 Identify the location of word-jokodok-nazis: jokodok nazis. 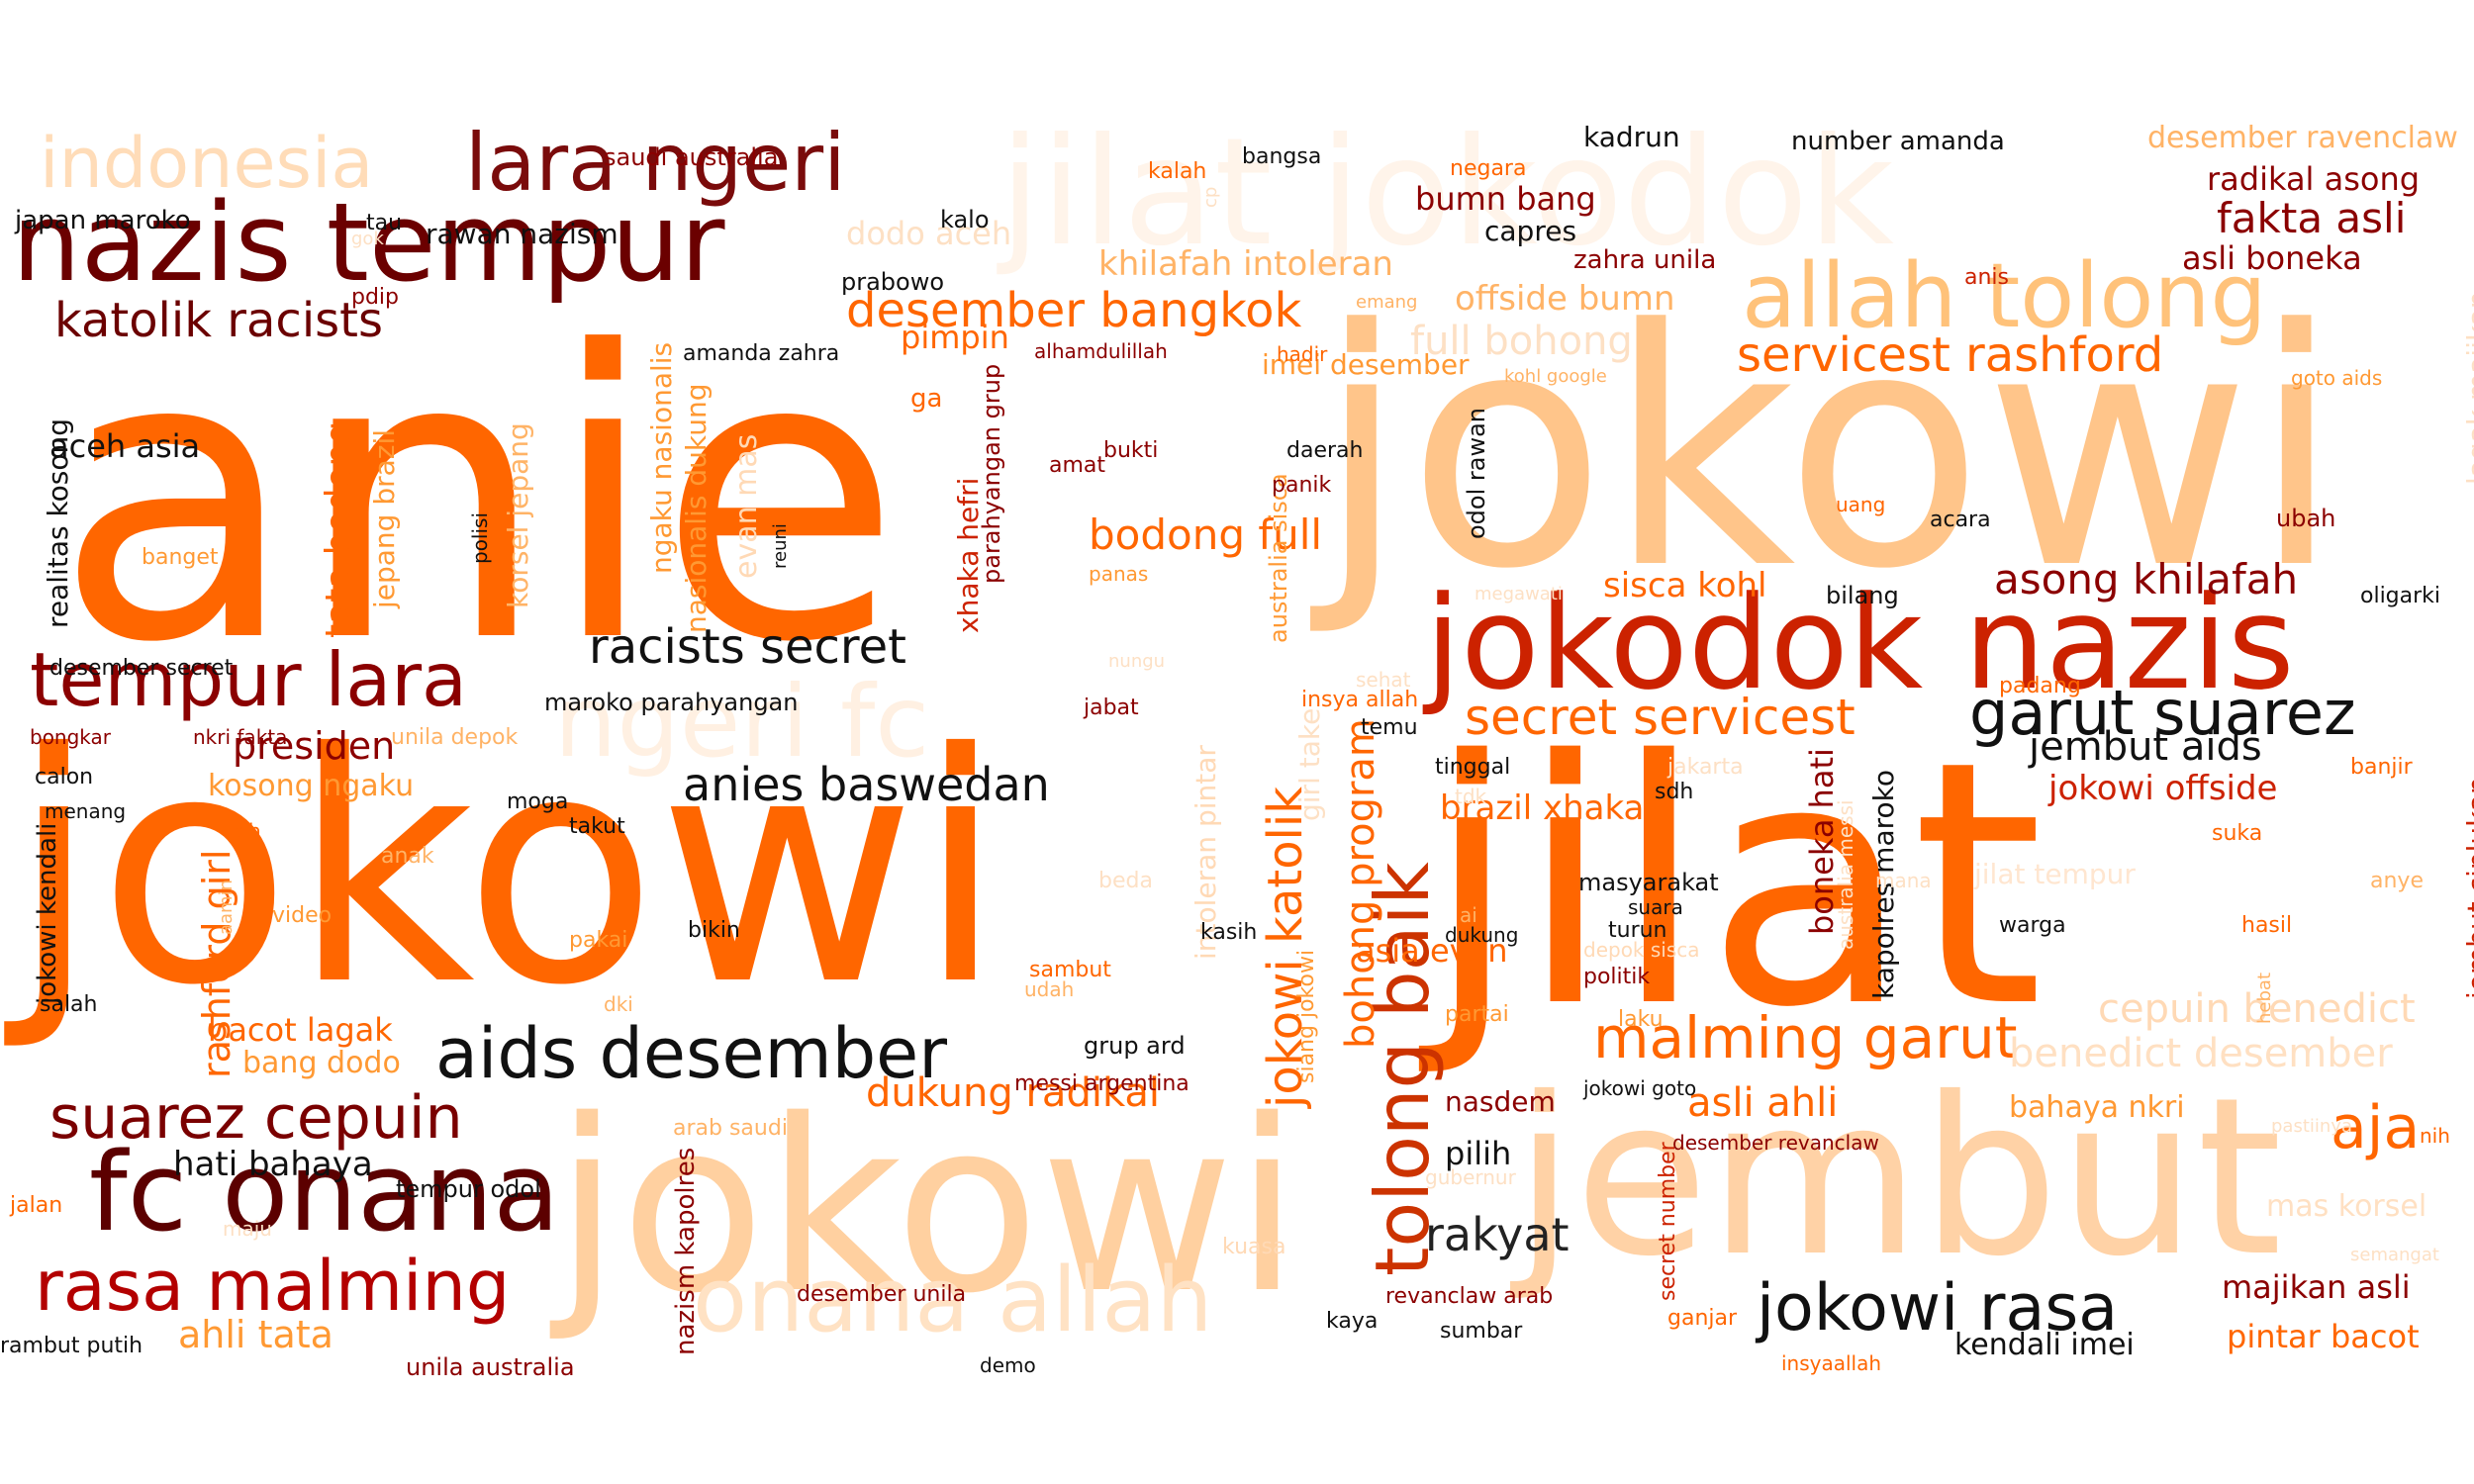
(1860, 643).